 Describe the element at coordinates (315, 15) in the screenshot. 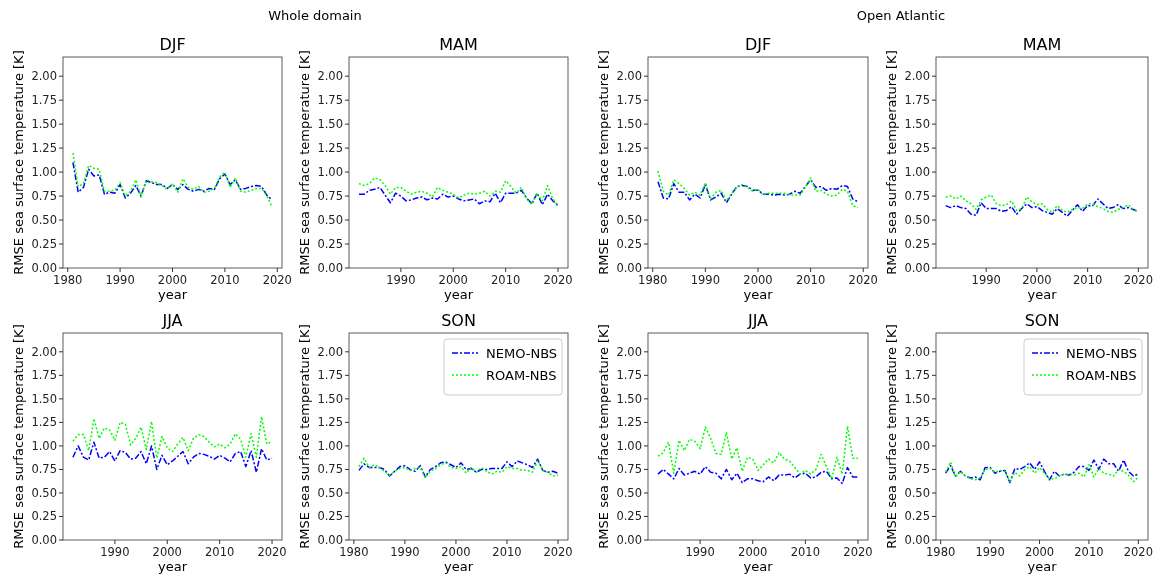

I see `text: Whole domain` at that location.